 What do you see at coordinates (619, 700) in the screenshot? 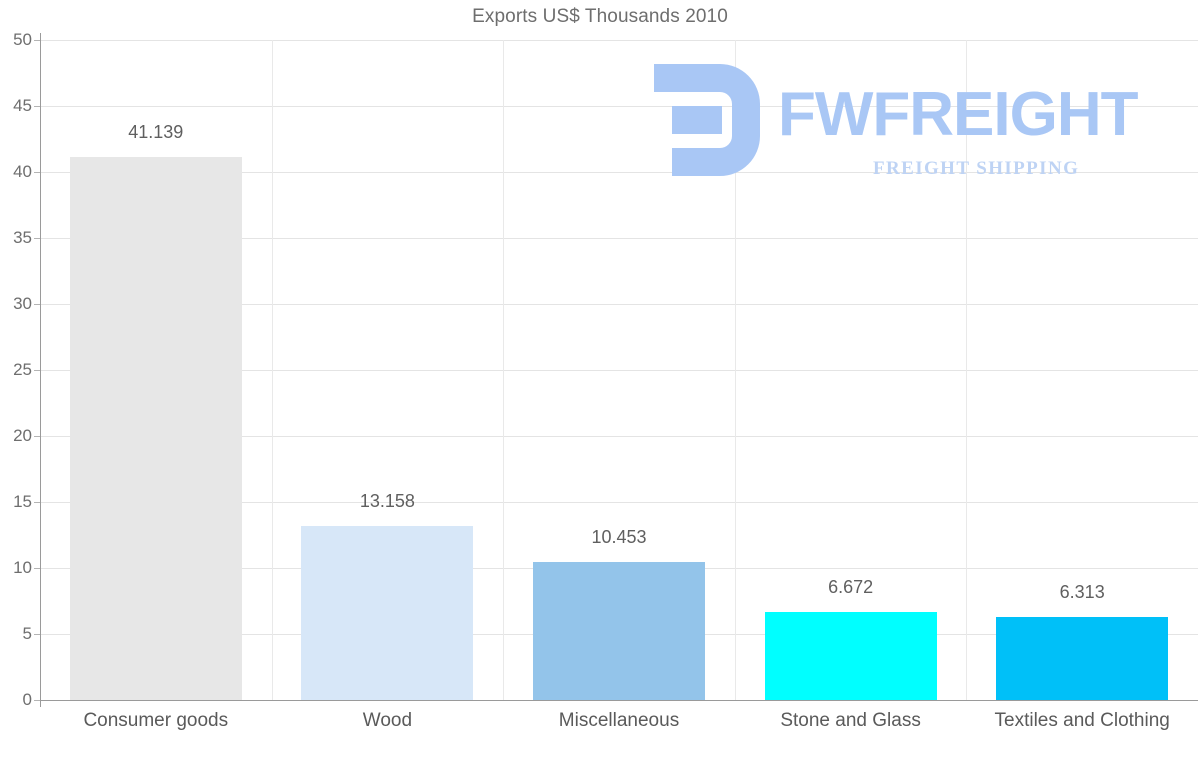
I see `x-axis-line` at bounding box center [619, 700].